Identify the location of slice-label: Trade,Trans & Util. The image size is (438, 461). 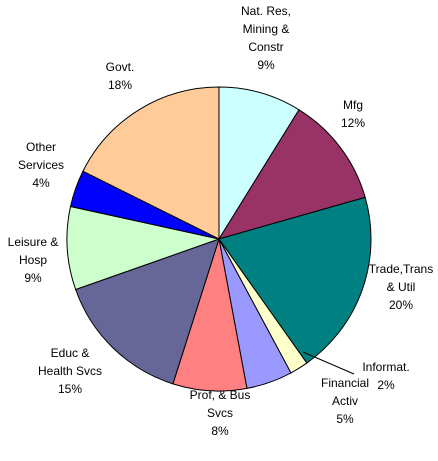
(401, 278).